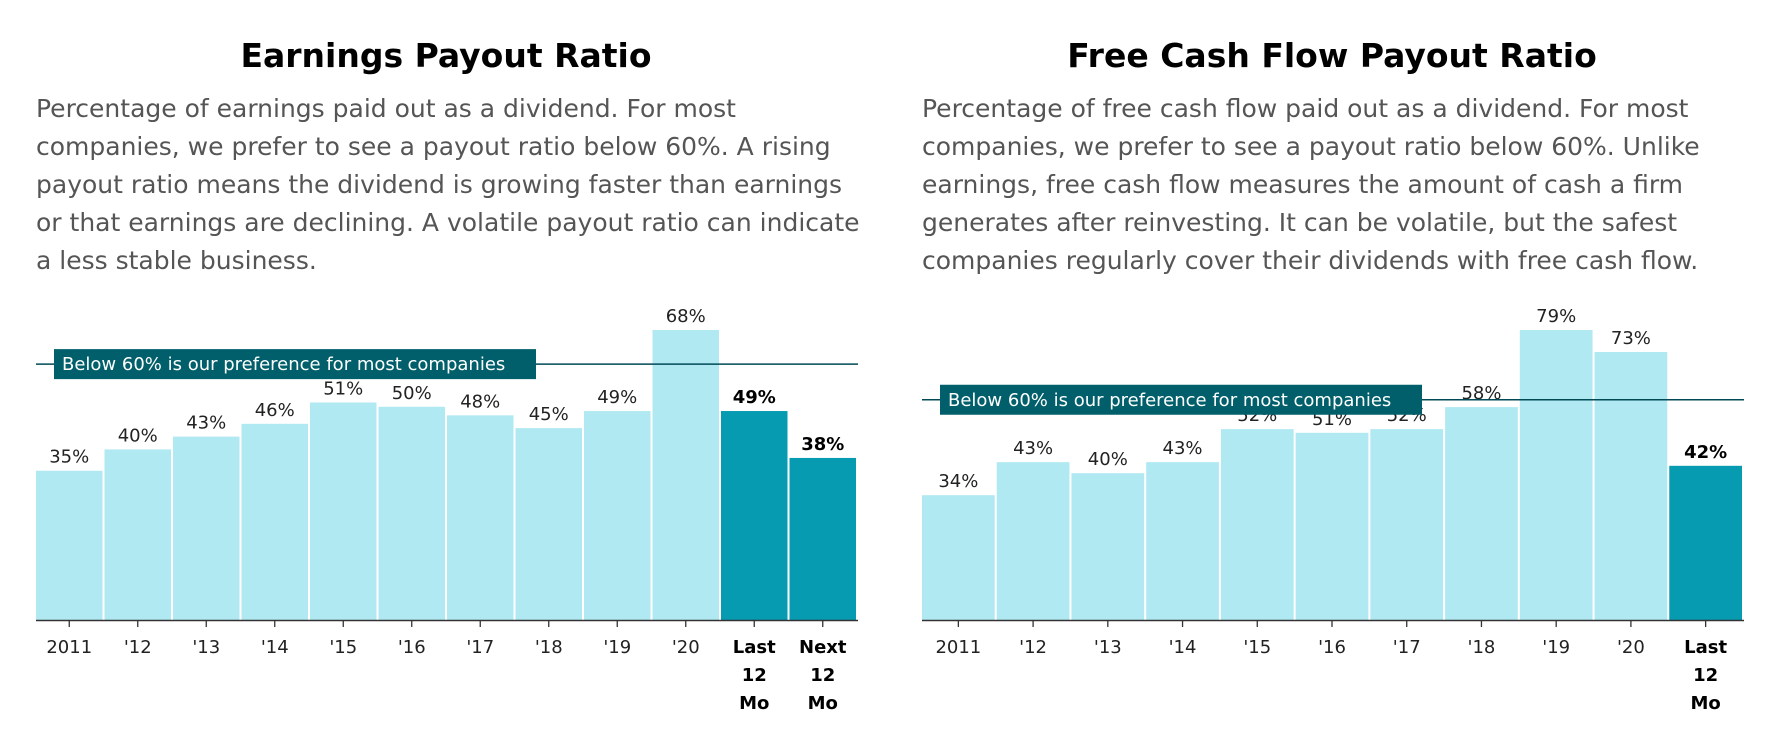 Image resolution: width=1770 pixels, height=738 pixels. What do you see at coordinates (1556, 316) in the screenshot?
I see `bar-value-label: 79%` at bounding box center [1556, 316].